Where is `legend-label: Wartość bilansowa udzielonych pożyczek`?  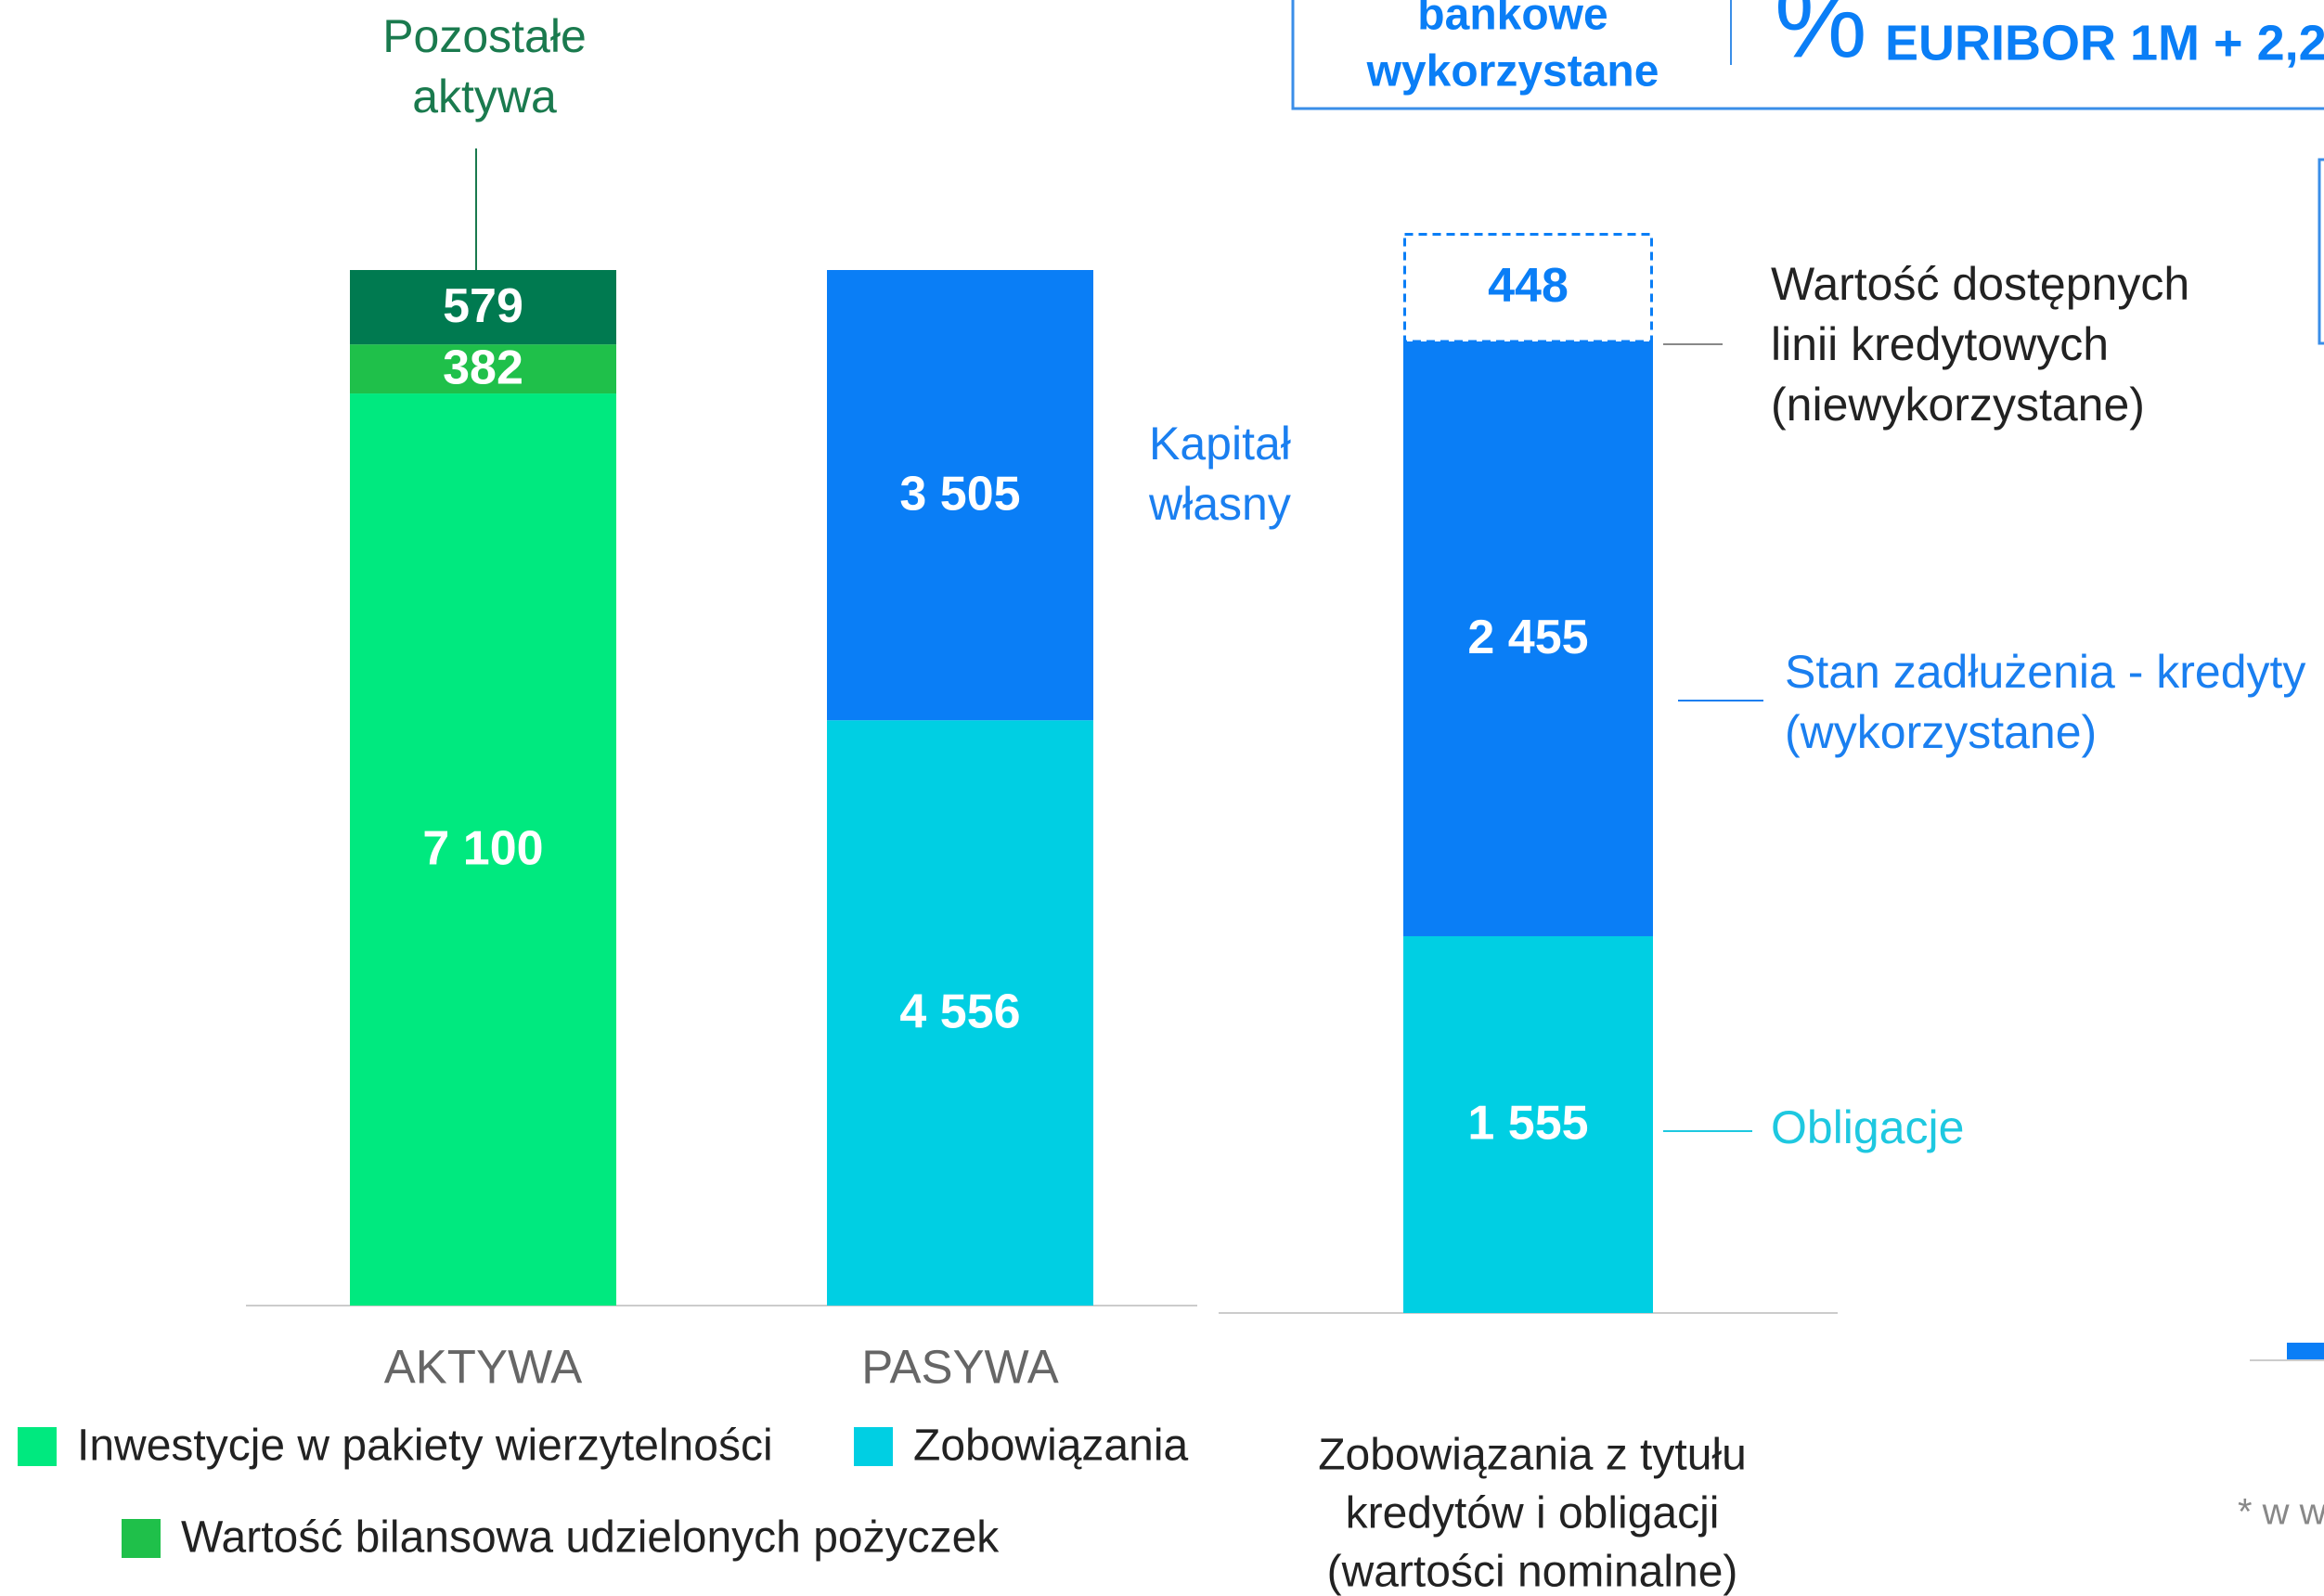
legend-label: Wartość bilansowa udzielonych pożyczek is located at coordinates (590, 1538).